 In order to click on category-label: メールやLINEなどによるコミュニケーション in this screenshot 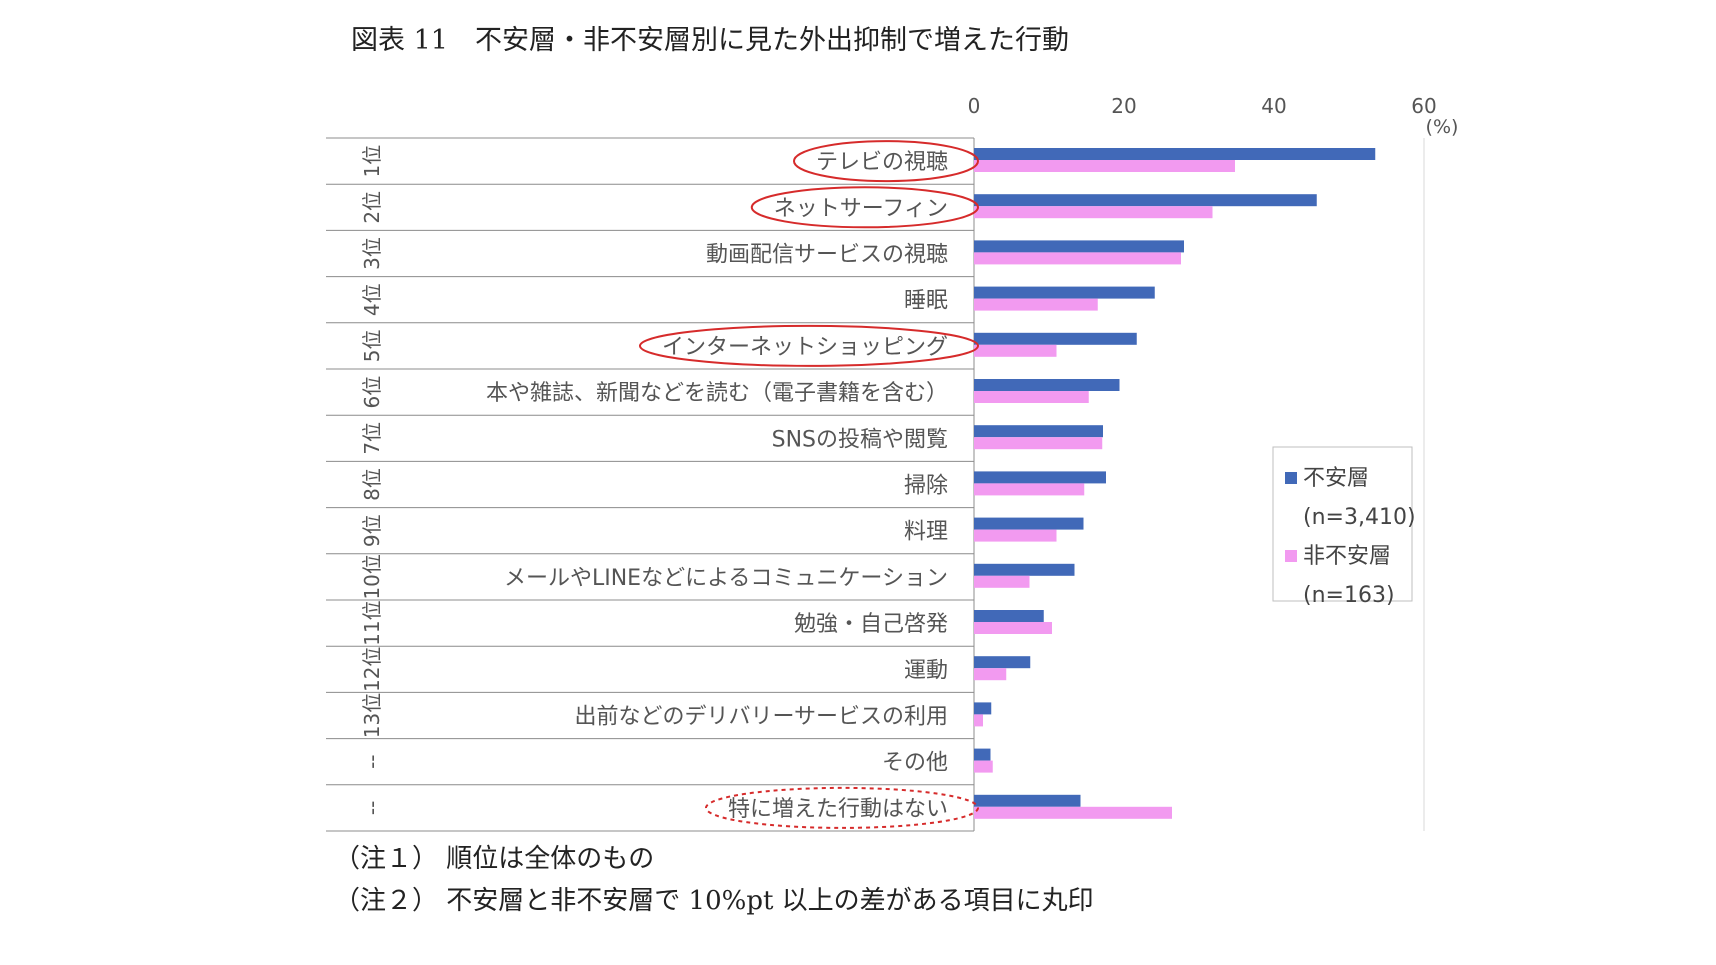, I will do `click(726, 578)`.